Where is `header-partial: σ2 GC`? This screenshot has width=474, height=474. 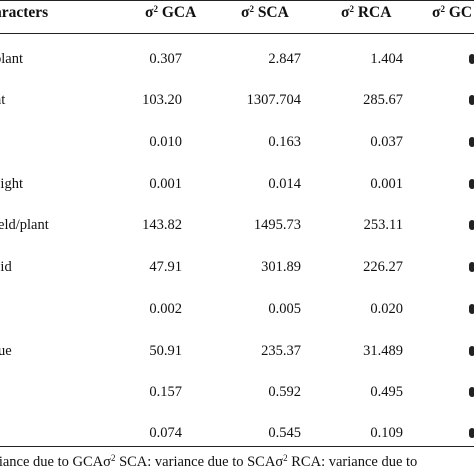 header-partial: σ2 GC is located at coordinates (452, 13).